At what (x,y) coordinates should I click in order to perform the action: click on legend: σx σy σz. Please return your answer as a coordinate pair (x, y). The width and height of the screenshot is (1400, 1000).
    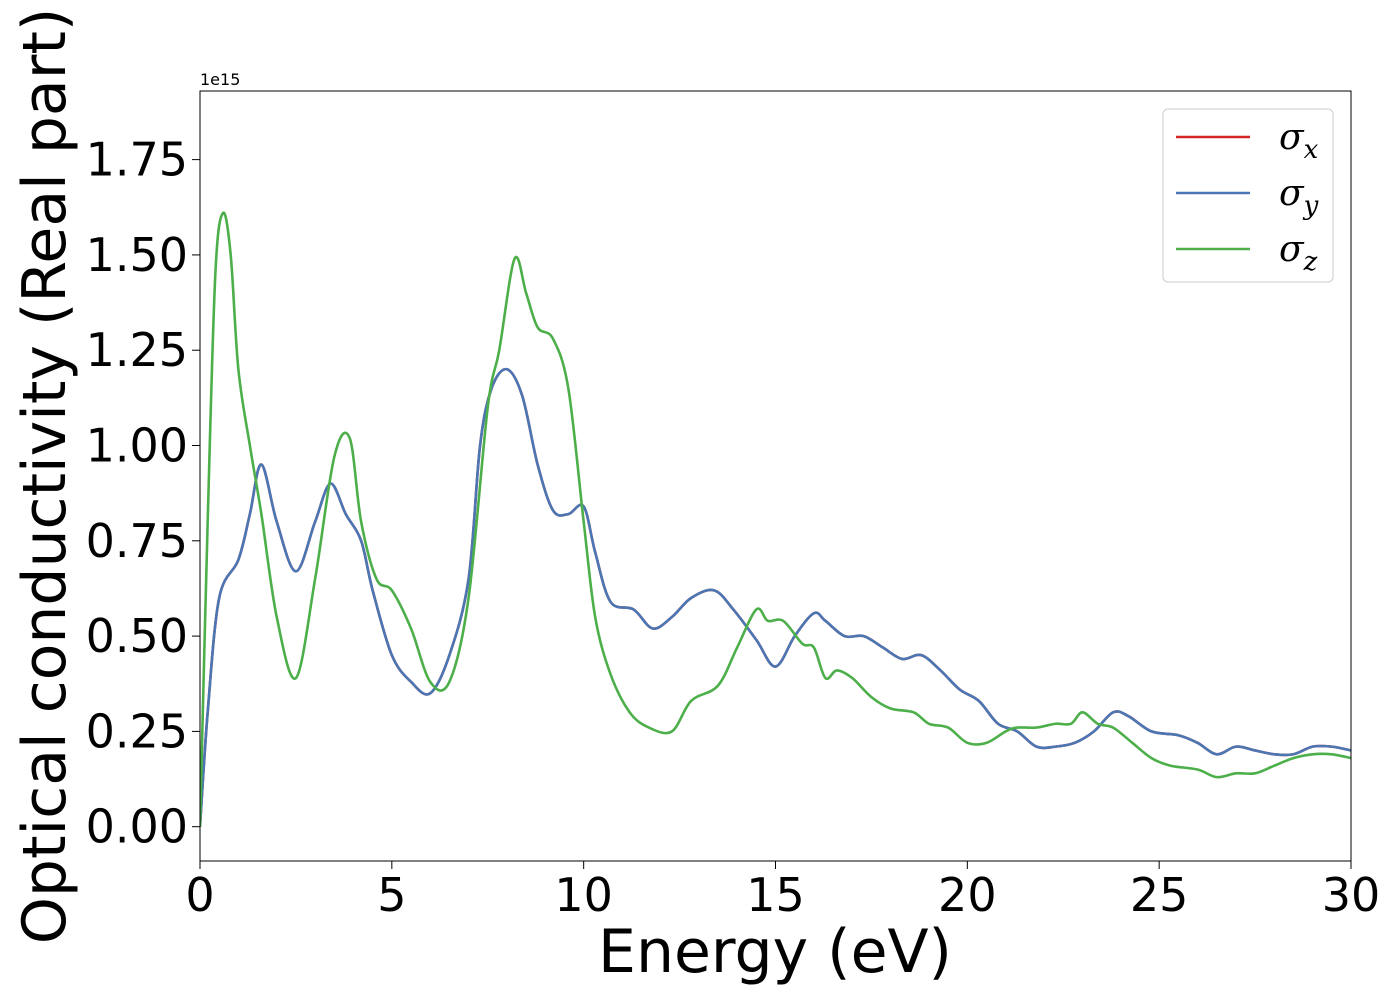
    Looking at the image, I should click on (1248, 195).